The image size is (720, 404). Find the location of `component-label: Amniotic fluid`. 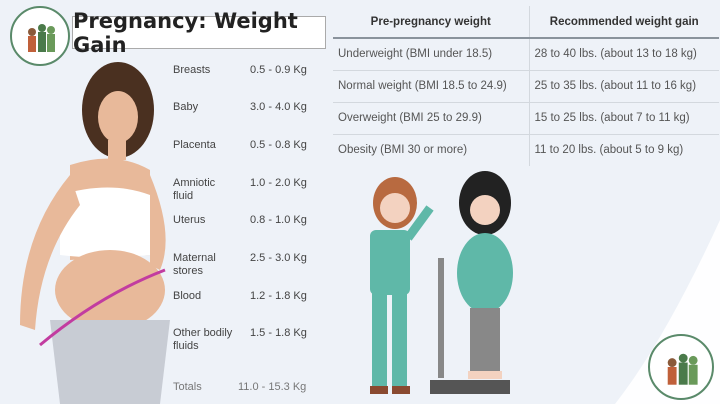

component-label: Amniotic fluid is located at coordinates (194, 189).